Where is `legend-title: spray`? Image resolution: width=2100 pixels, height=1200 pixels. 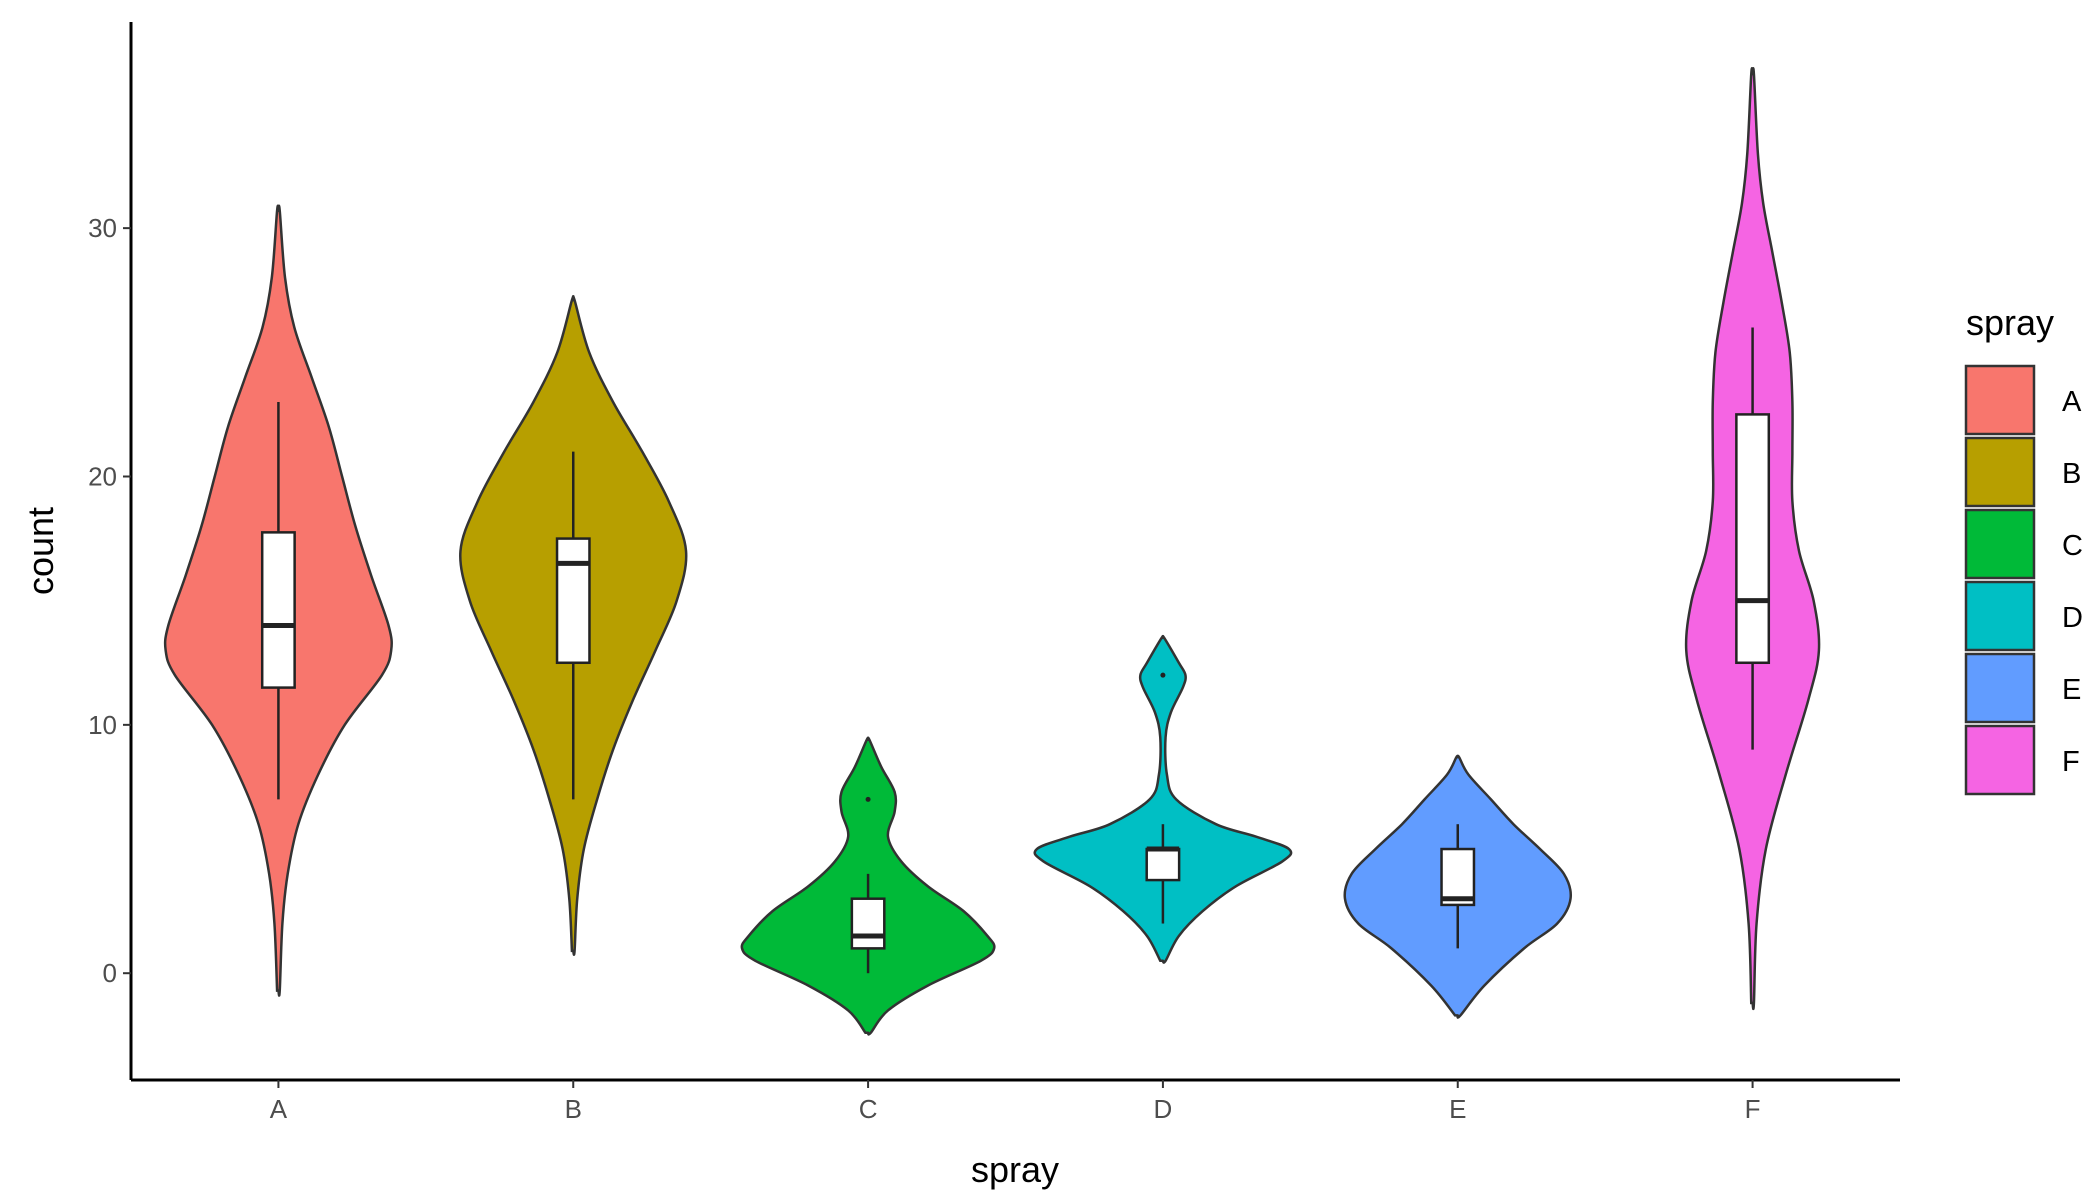
legend-title: spray is located at coordinates (2010, 322).